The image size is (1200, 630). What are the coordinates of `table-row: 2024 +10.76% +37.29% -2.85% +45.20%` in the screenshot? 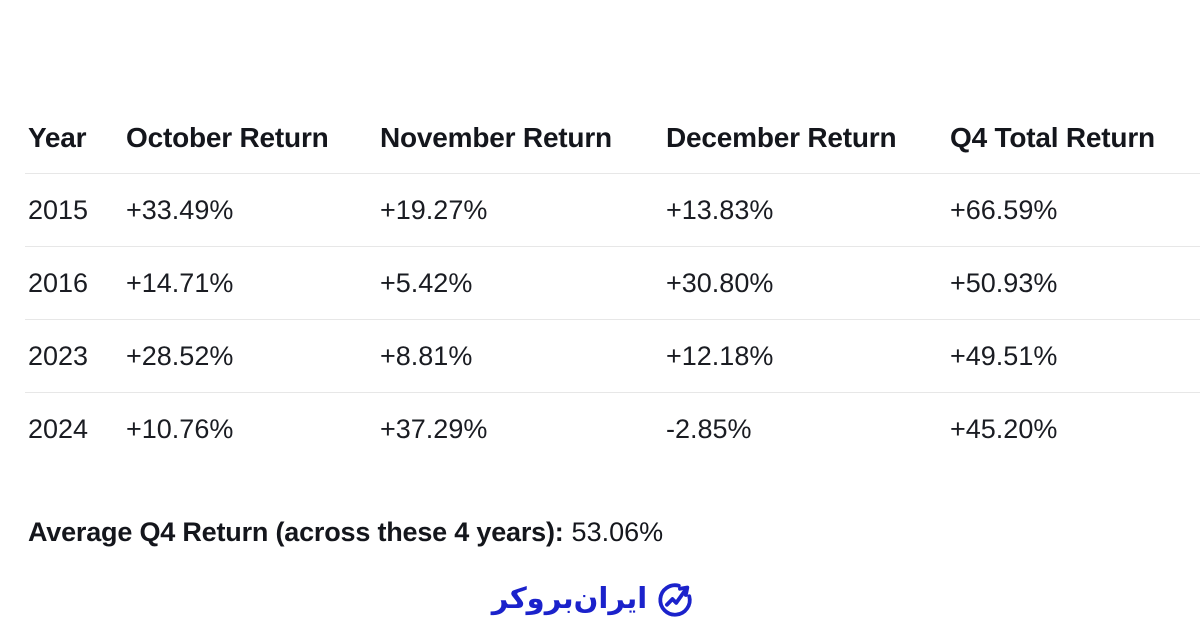 It's located at (612, 429).